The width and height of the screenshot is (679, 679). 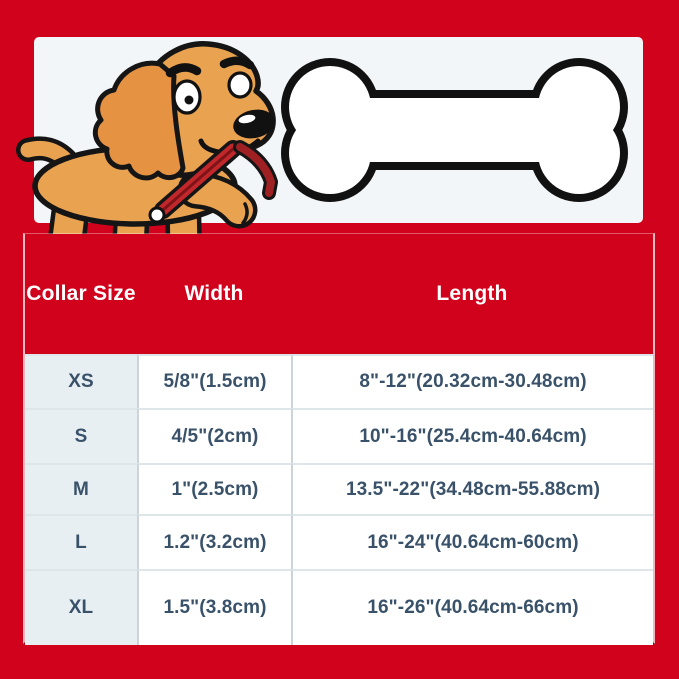 I want to click on row-xl-width: 1.5"(3.8cm), so click(x=214, y=607).